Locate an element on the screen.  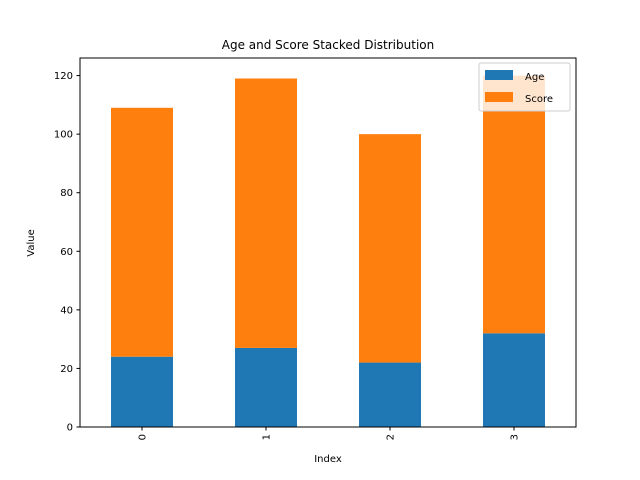
legend-swatch-score is located at coordinates (499, 97).